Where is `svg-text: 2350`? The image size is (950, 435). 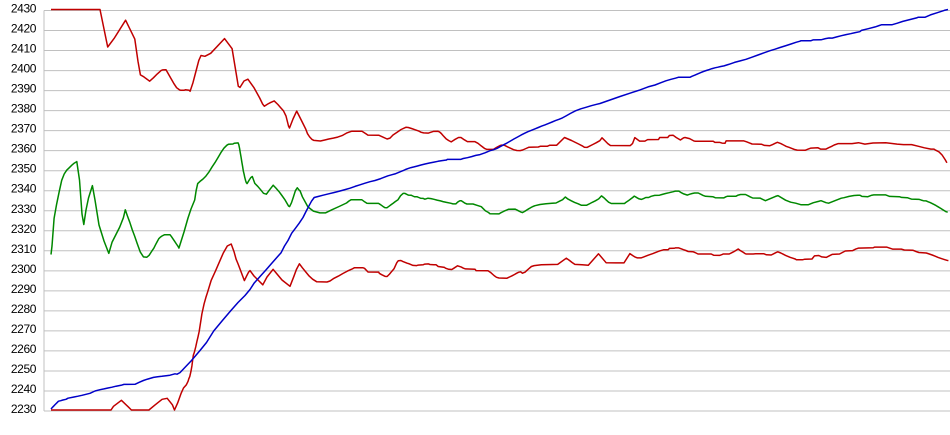
svg-text: 2350 is located at coordinates (24, 169).